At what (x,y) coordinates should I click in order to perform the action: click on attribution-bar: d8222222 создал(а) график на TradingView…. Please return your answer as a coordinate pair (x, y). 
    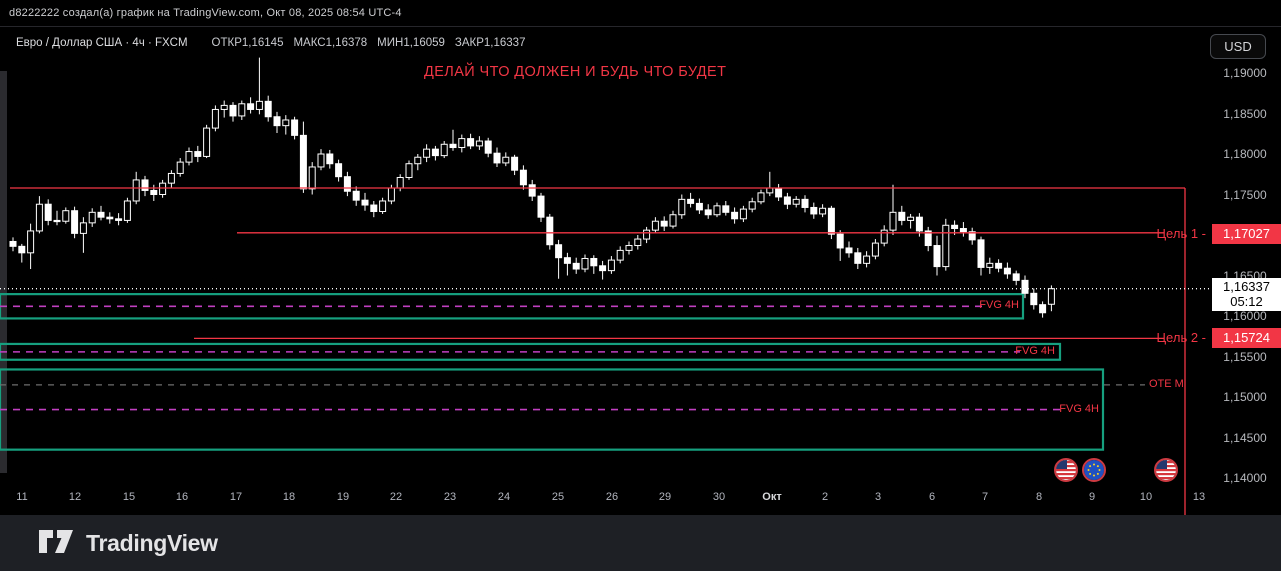
    Looking at the image, I should click on (640, 13).